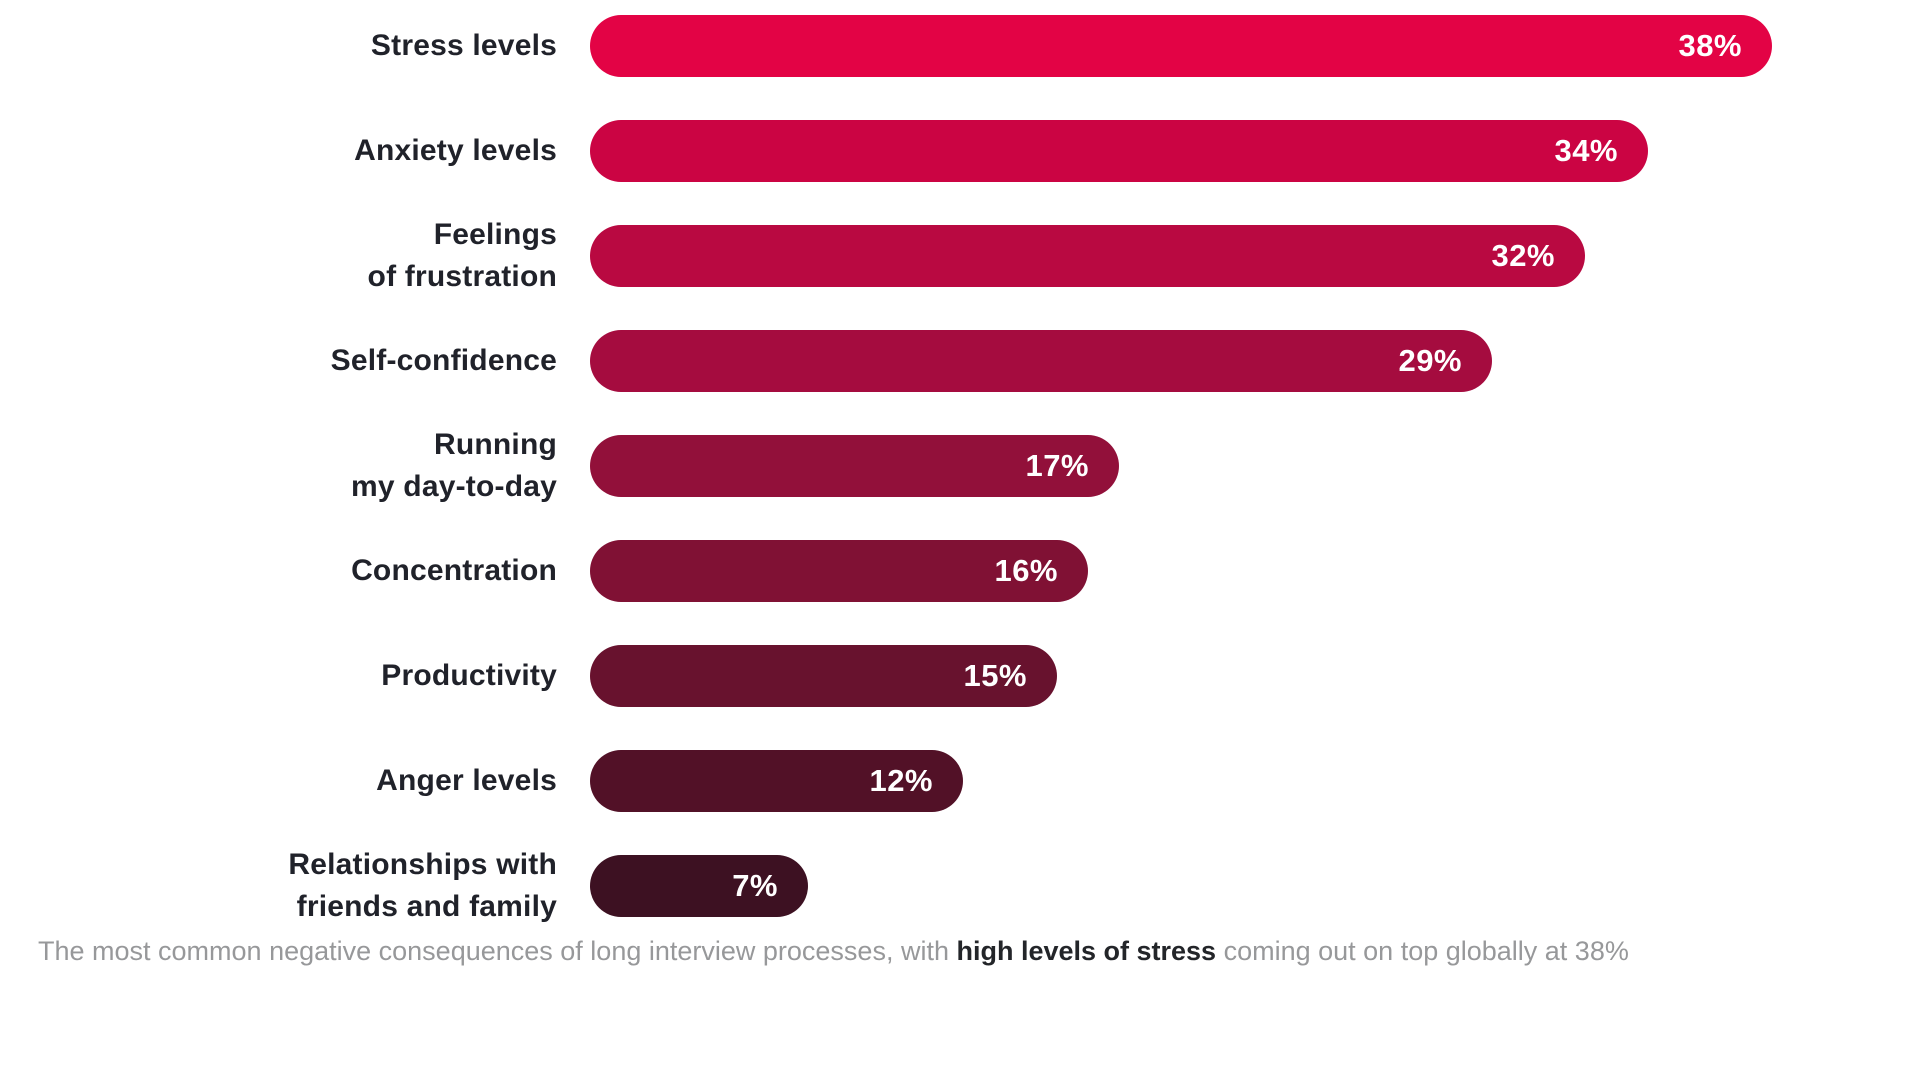 The height and width of the screenshot is (1082, 1920). What do you see at coordinates (1586, 150) in the screenshot?
I see `bar-value-label: 34%` at bounding box center [1586, 150].